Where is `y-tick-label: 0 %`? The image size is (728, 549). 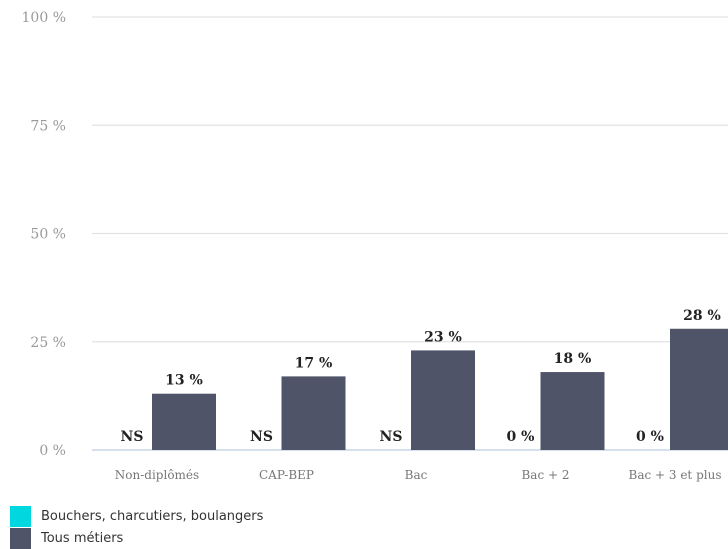 y-tick-label: 0 % is located at coordinates (52, 451).